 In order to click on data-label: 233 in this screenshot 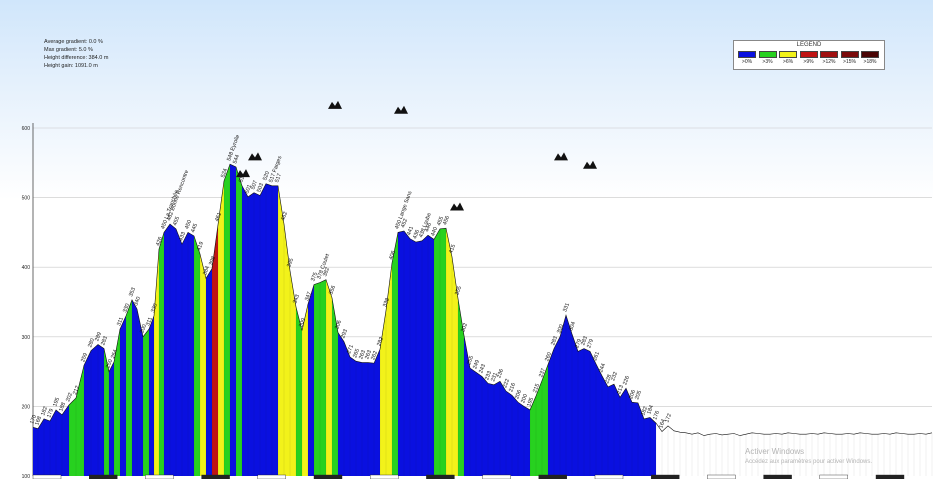, I will do `click(488, 375)`.